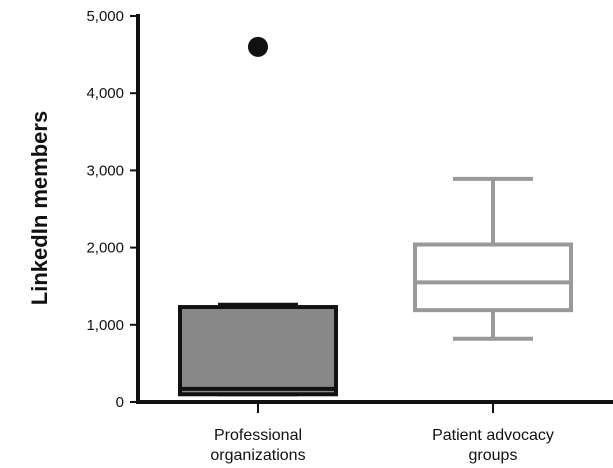  Describe the element at coordinates (39, 208) in the screenshot. I see `y-axis-title: LinkedIn members` at that location.